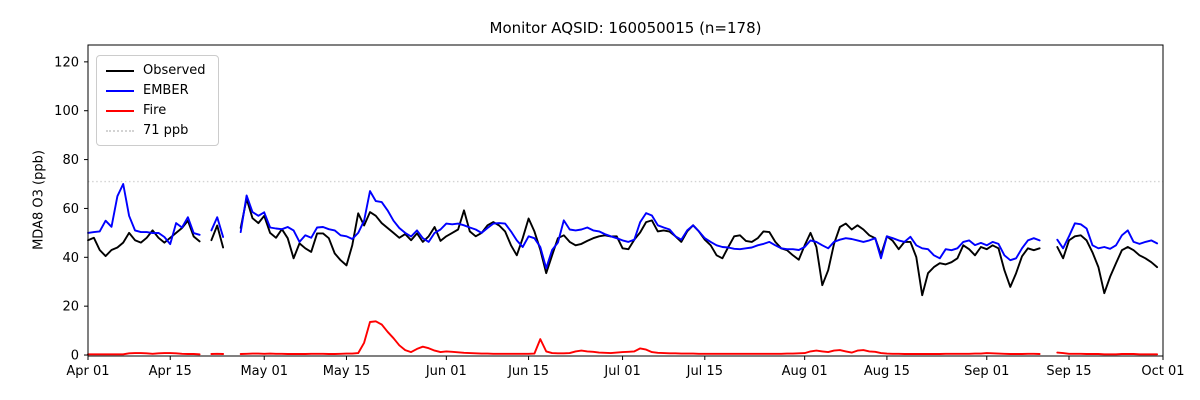  Describe the element at coordinates (170, 371) in the screenshot. I see `x-tick-label: Apr 15` at that location.